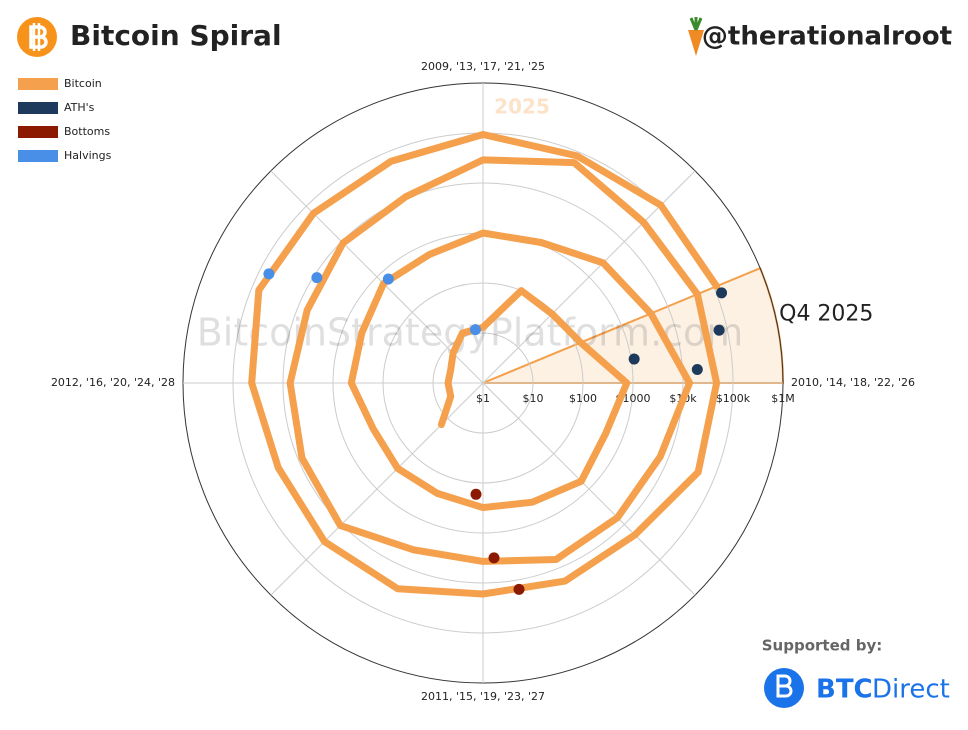 The image size is (968, 730). I want to click on supported-label: Supported by:, so click(822, 646).